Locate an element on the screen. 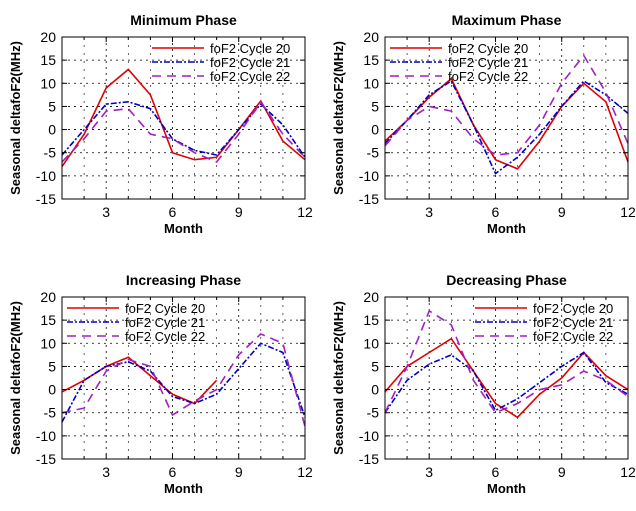 The image size is (636, 511). chart-title: Increasing Phase is located at coordinates (183, 280).